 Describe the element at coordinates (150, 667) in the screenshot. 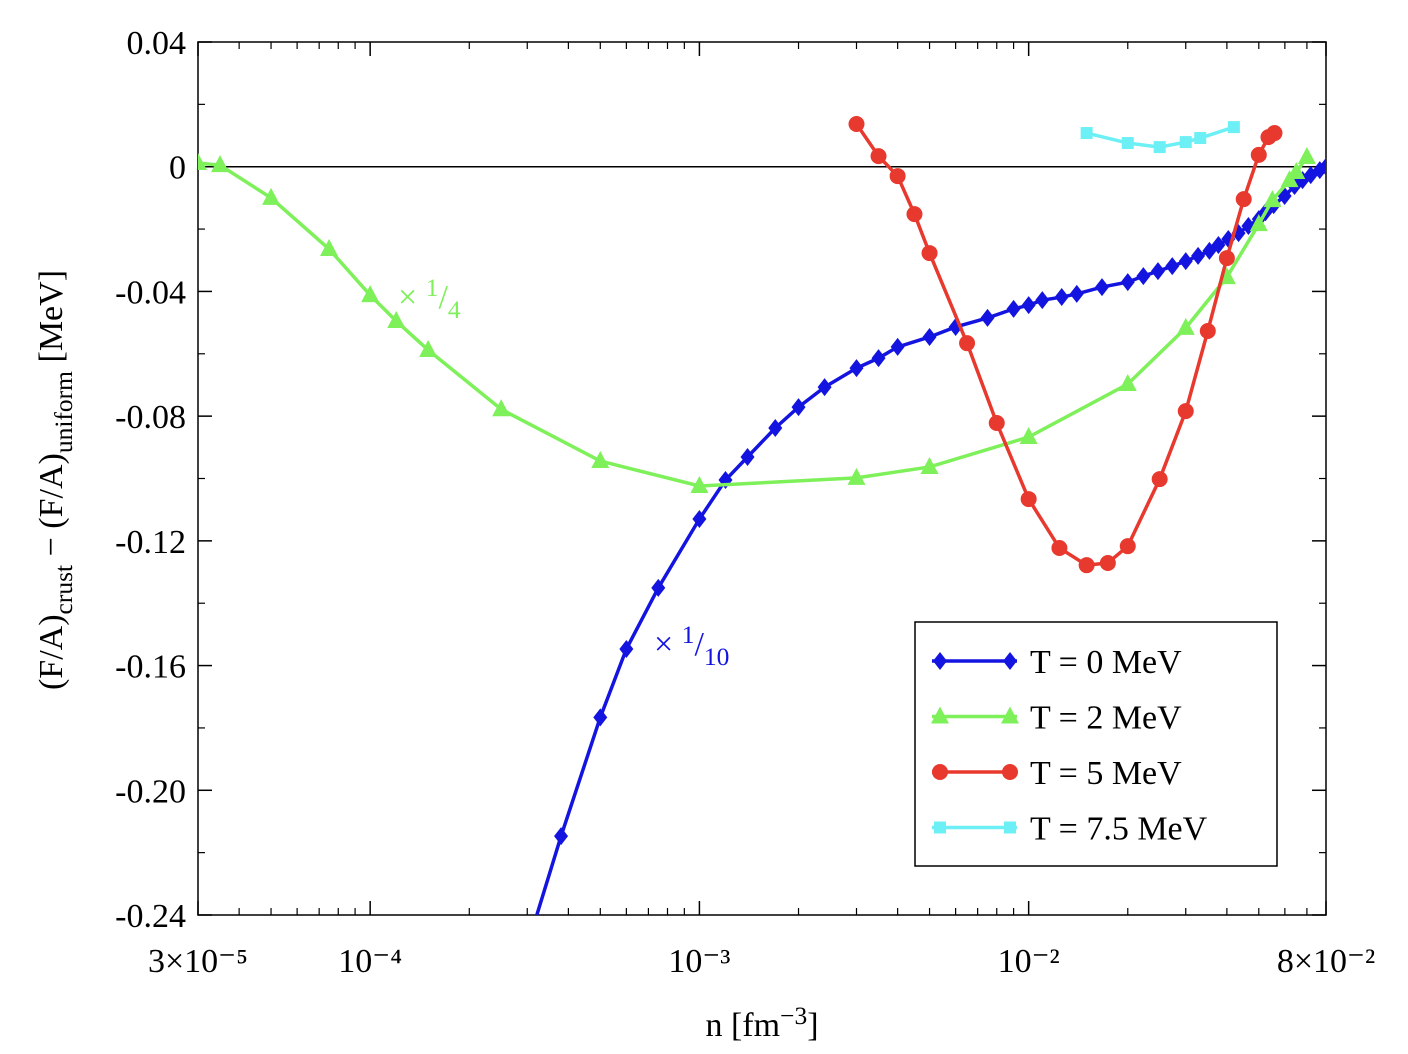

I see `y-tick-label: -0.16` at that location.